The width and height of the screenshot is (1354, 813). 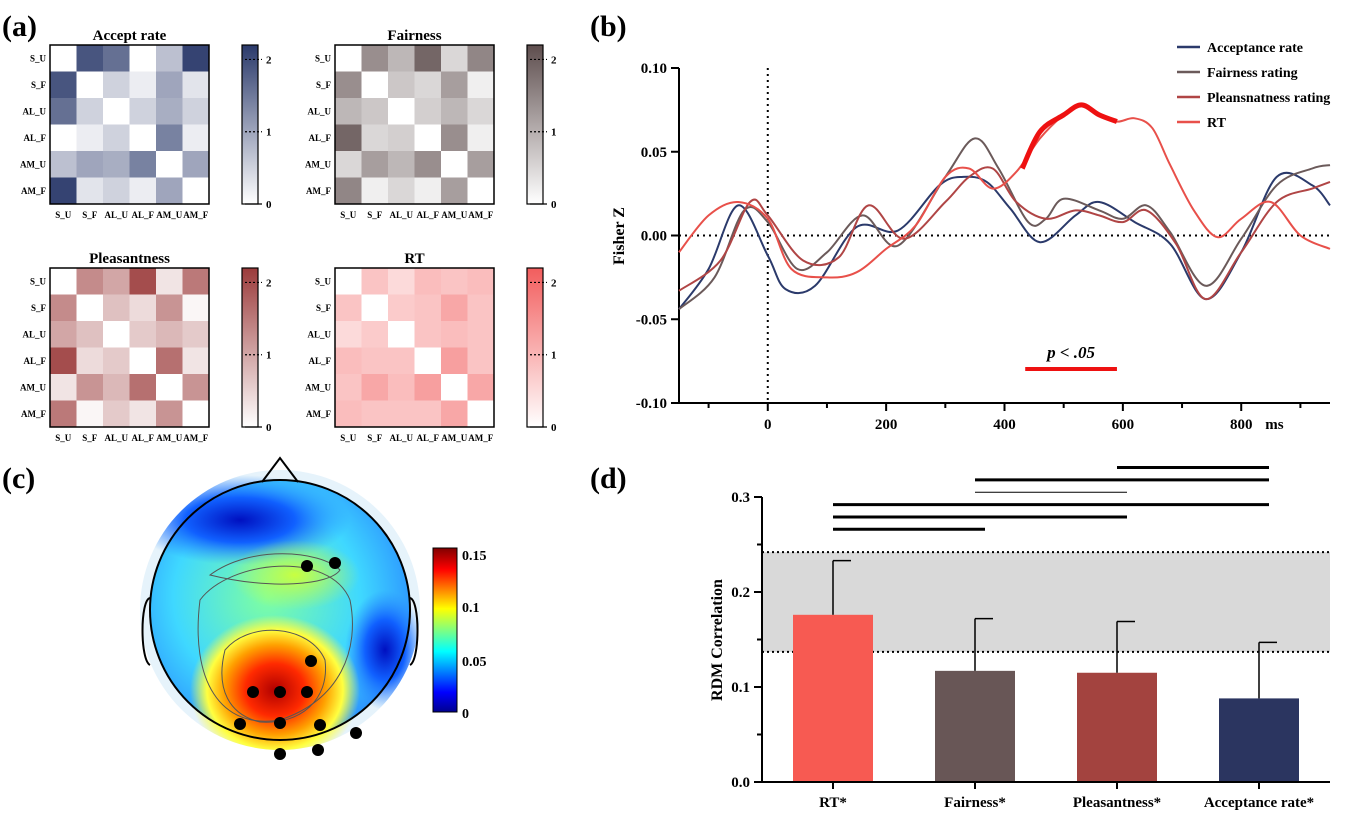 What do you see at coordinates (34, 334) in the screenshot?
I see `heatmap-row-label: AL_U` at bounding box center [34, 334].